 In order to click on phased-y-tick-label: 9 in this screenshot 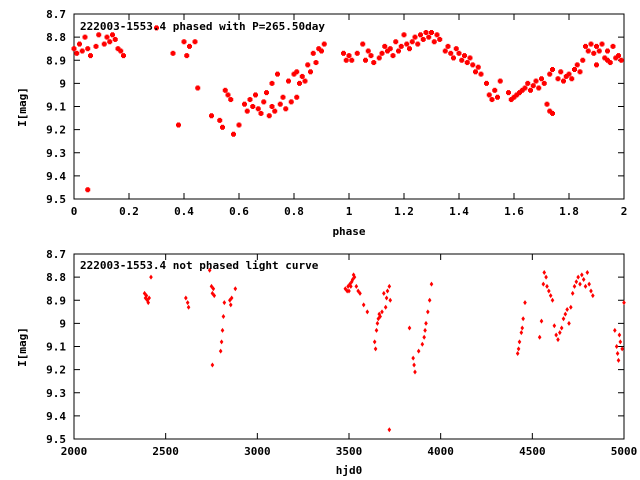, I will do `click(62, 83)`.